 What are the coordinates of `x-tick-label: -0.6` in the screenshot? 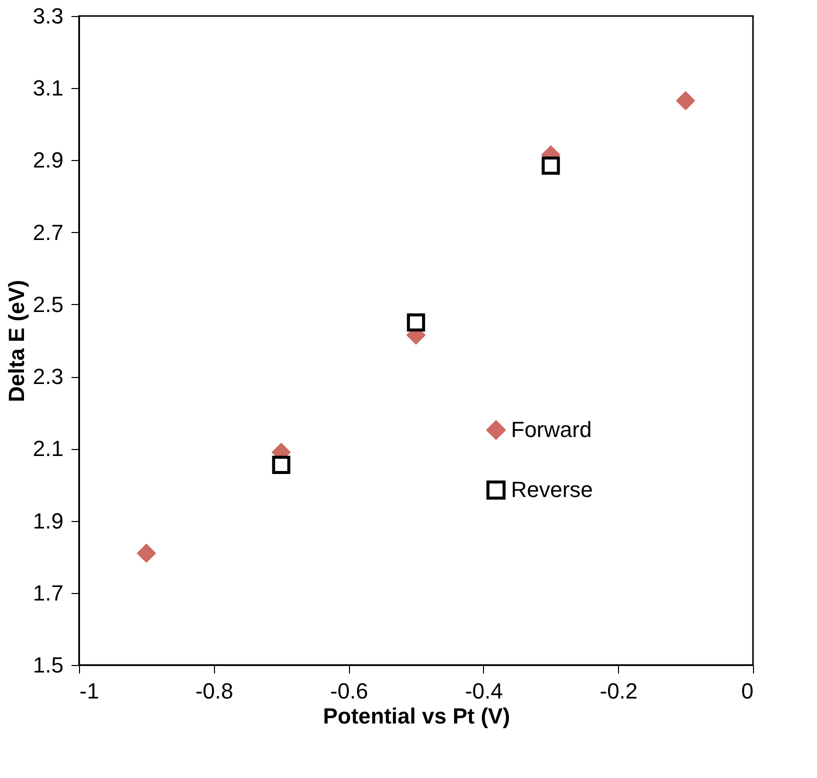 It's located at (349, 691).